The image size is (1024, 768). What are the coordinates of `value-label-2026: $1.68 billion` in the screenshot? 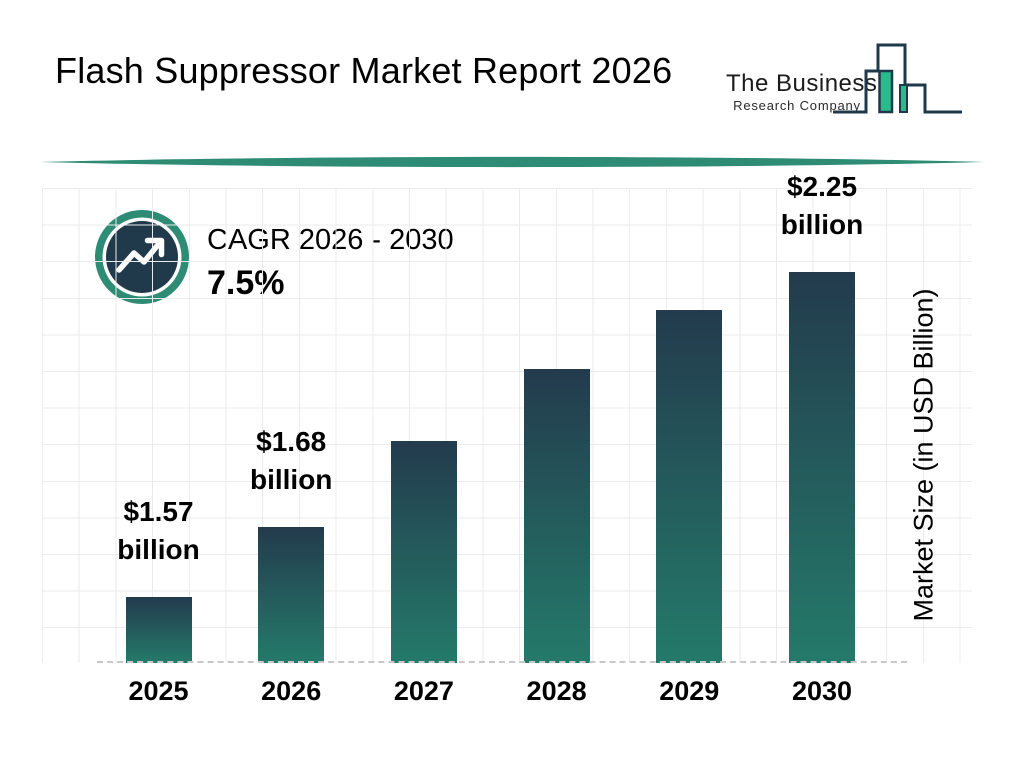 It's located at (291, 460).